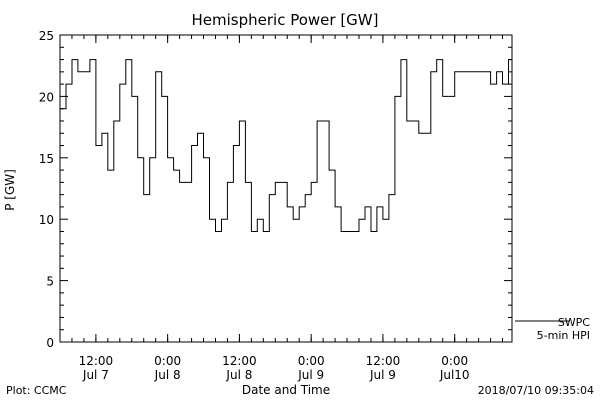 Image resolution: width=600 pixels, height=400 pixels. What do you see at coordinates (95, 375) in the screenshot?
I see `x-tick-label-date: Jul 7` at bounding box center [95, 375].